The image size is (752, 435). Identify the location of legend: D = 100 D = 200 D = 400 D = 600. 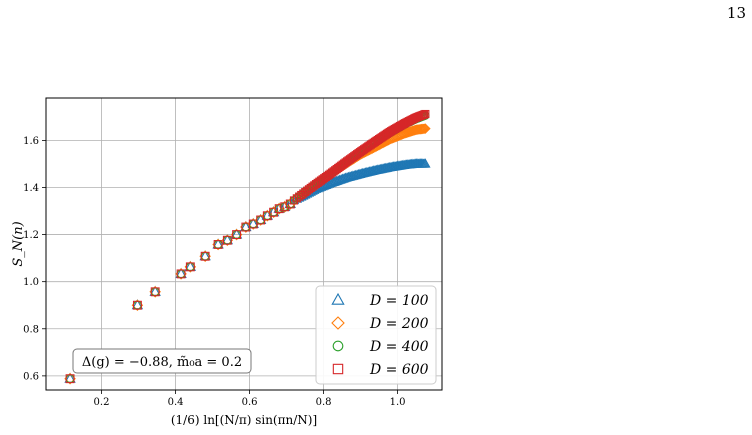
(376, 335).